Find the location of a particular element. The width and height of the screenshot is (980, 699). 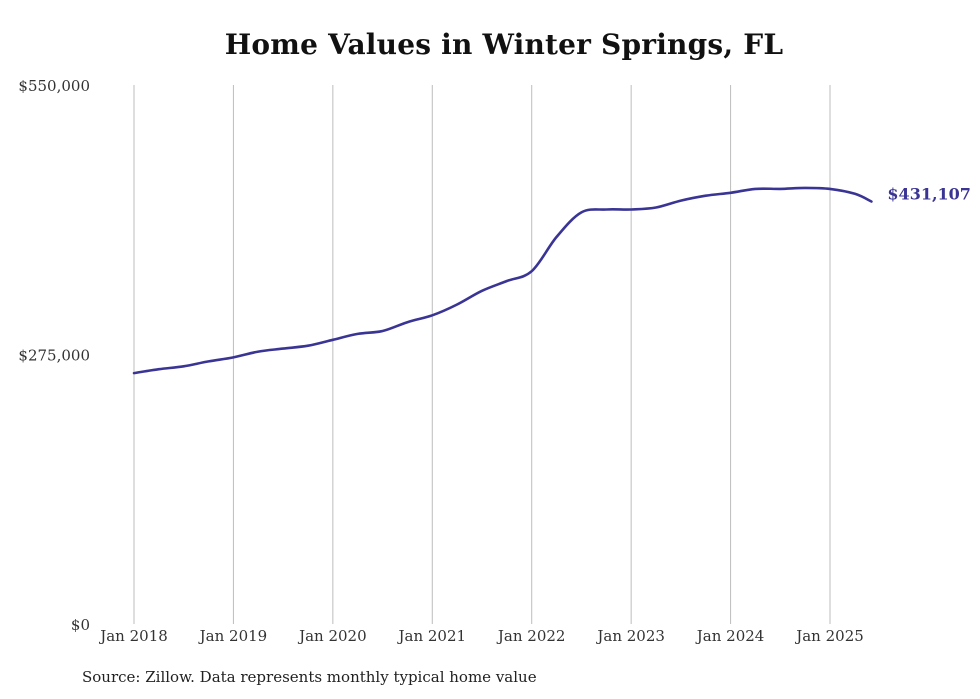

x-tick-label: Jan 2022 is located at coordinates (531, 636).